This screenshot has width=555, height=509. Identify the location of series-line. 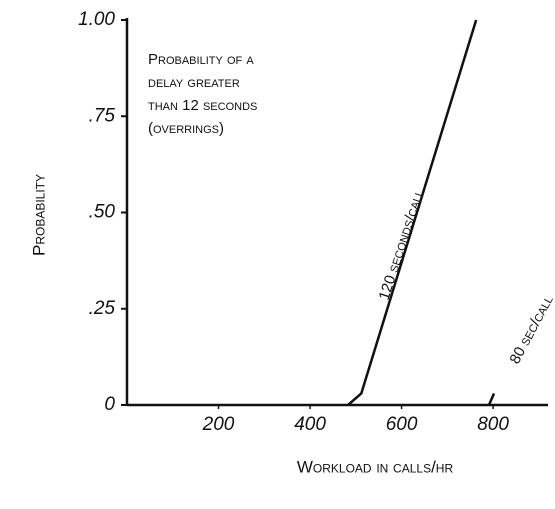
(491, 399).